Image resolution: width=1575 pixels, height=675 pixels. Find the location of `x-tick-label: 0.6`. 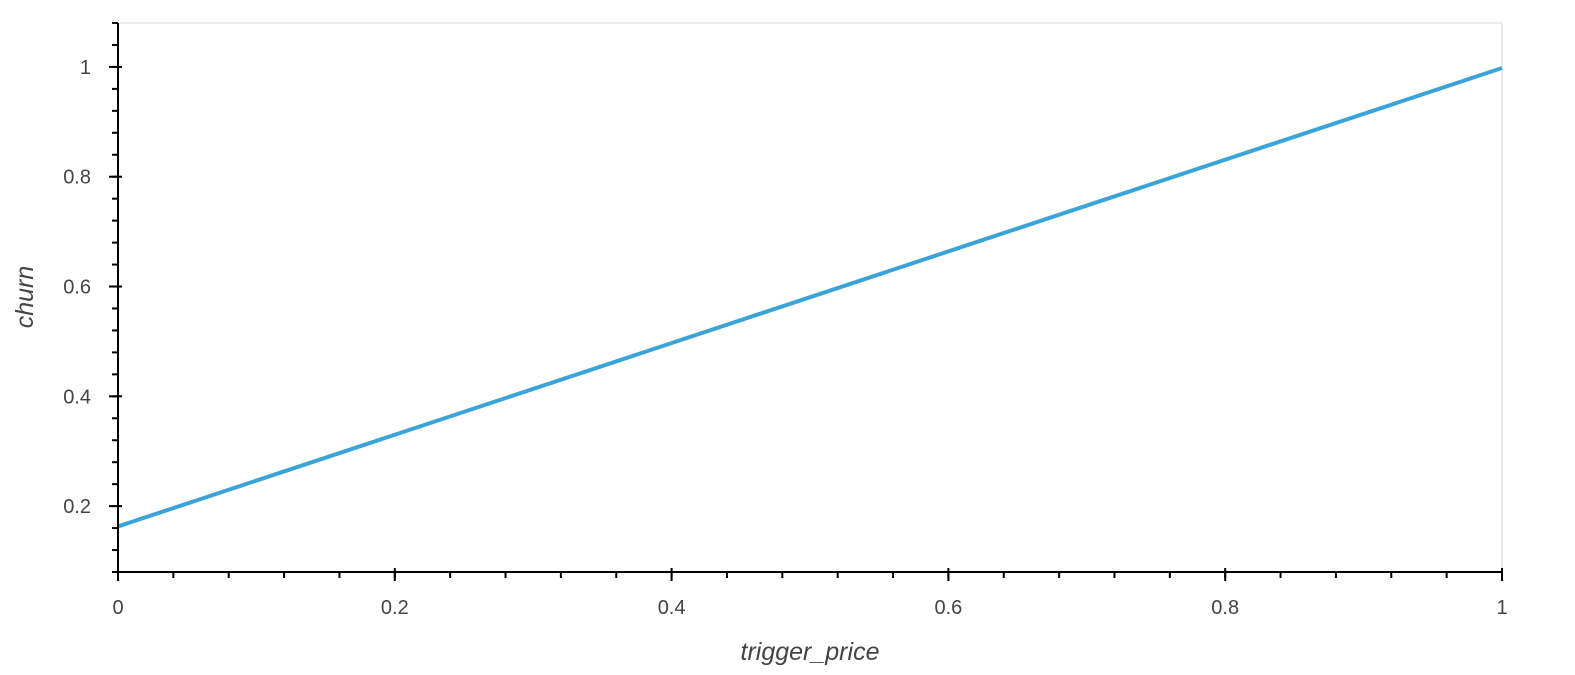

x-tick-label: 0.6 is located at coordinates (948, 608).